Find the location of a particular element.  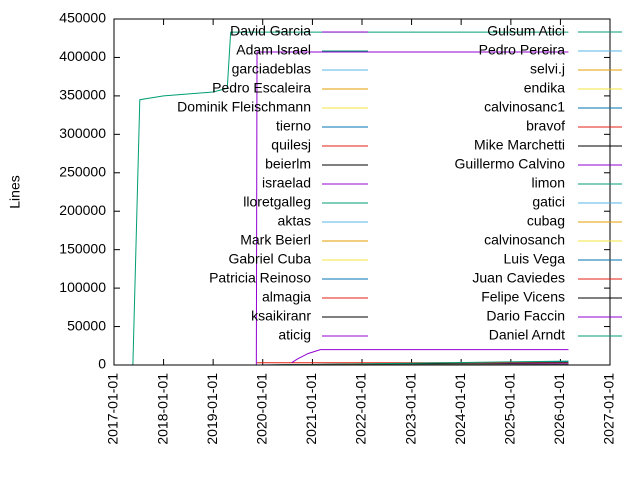

x-tick-label: 2021-01-01 is located at coordinates (311, 409).